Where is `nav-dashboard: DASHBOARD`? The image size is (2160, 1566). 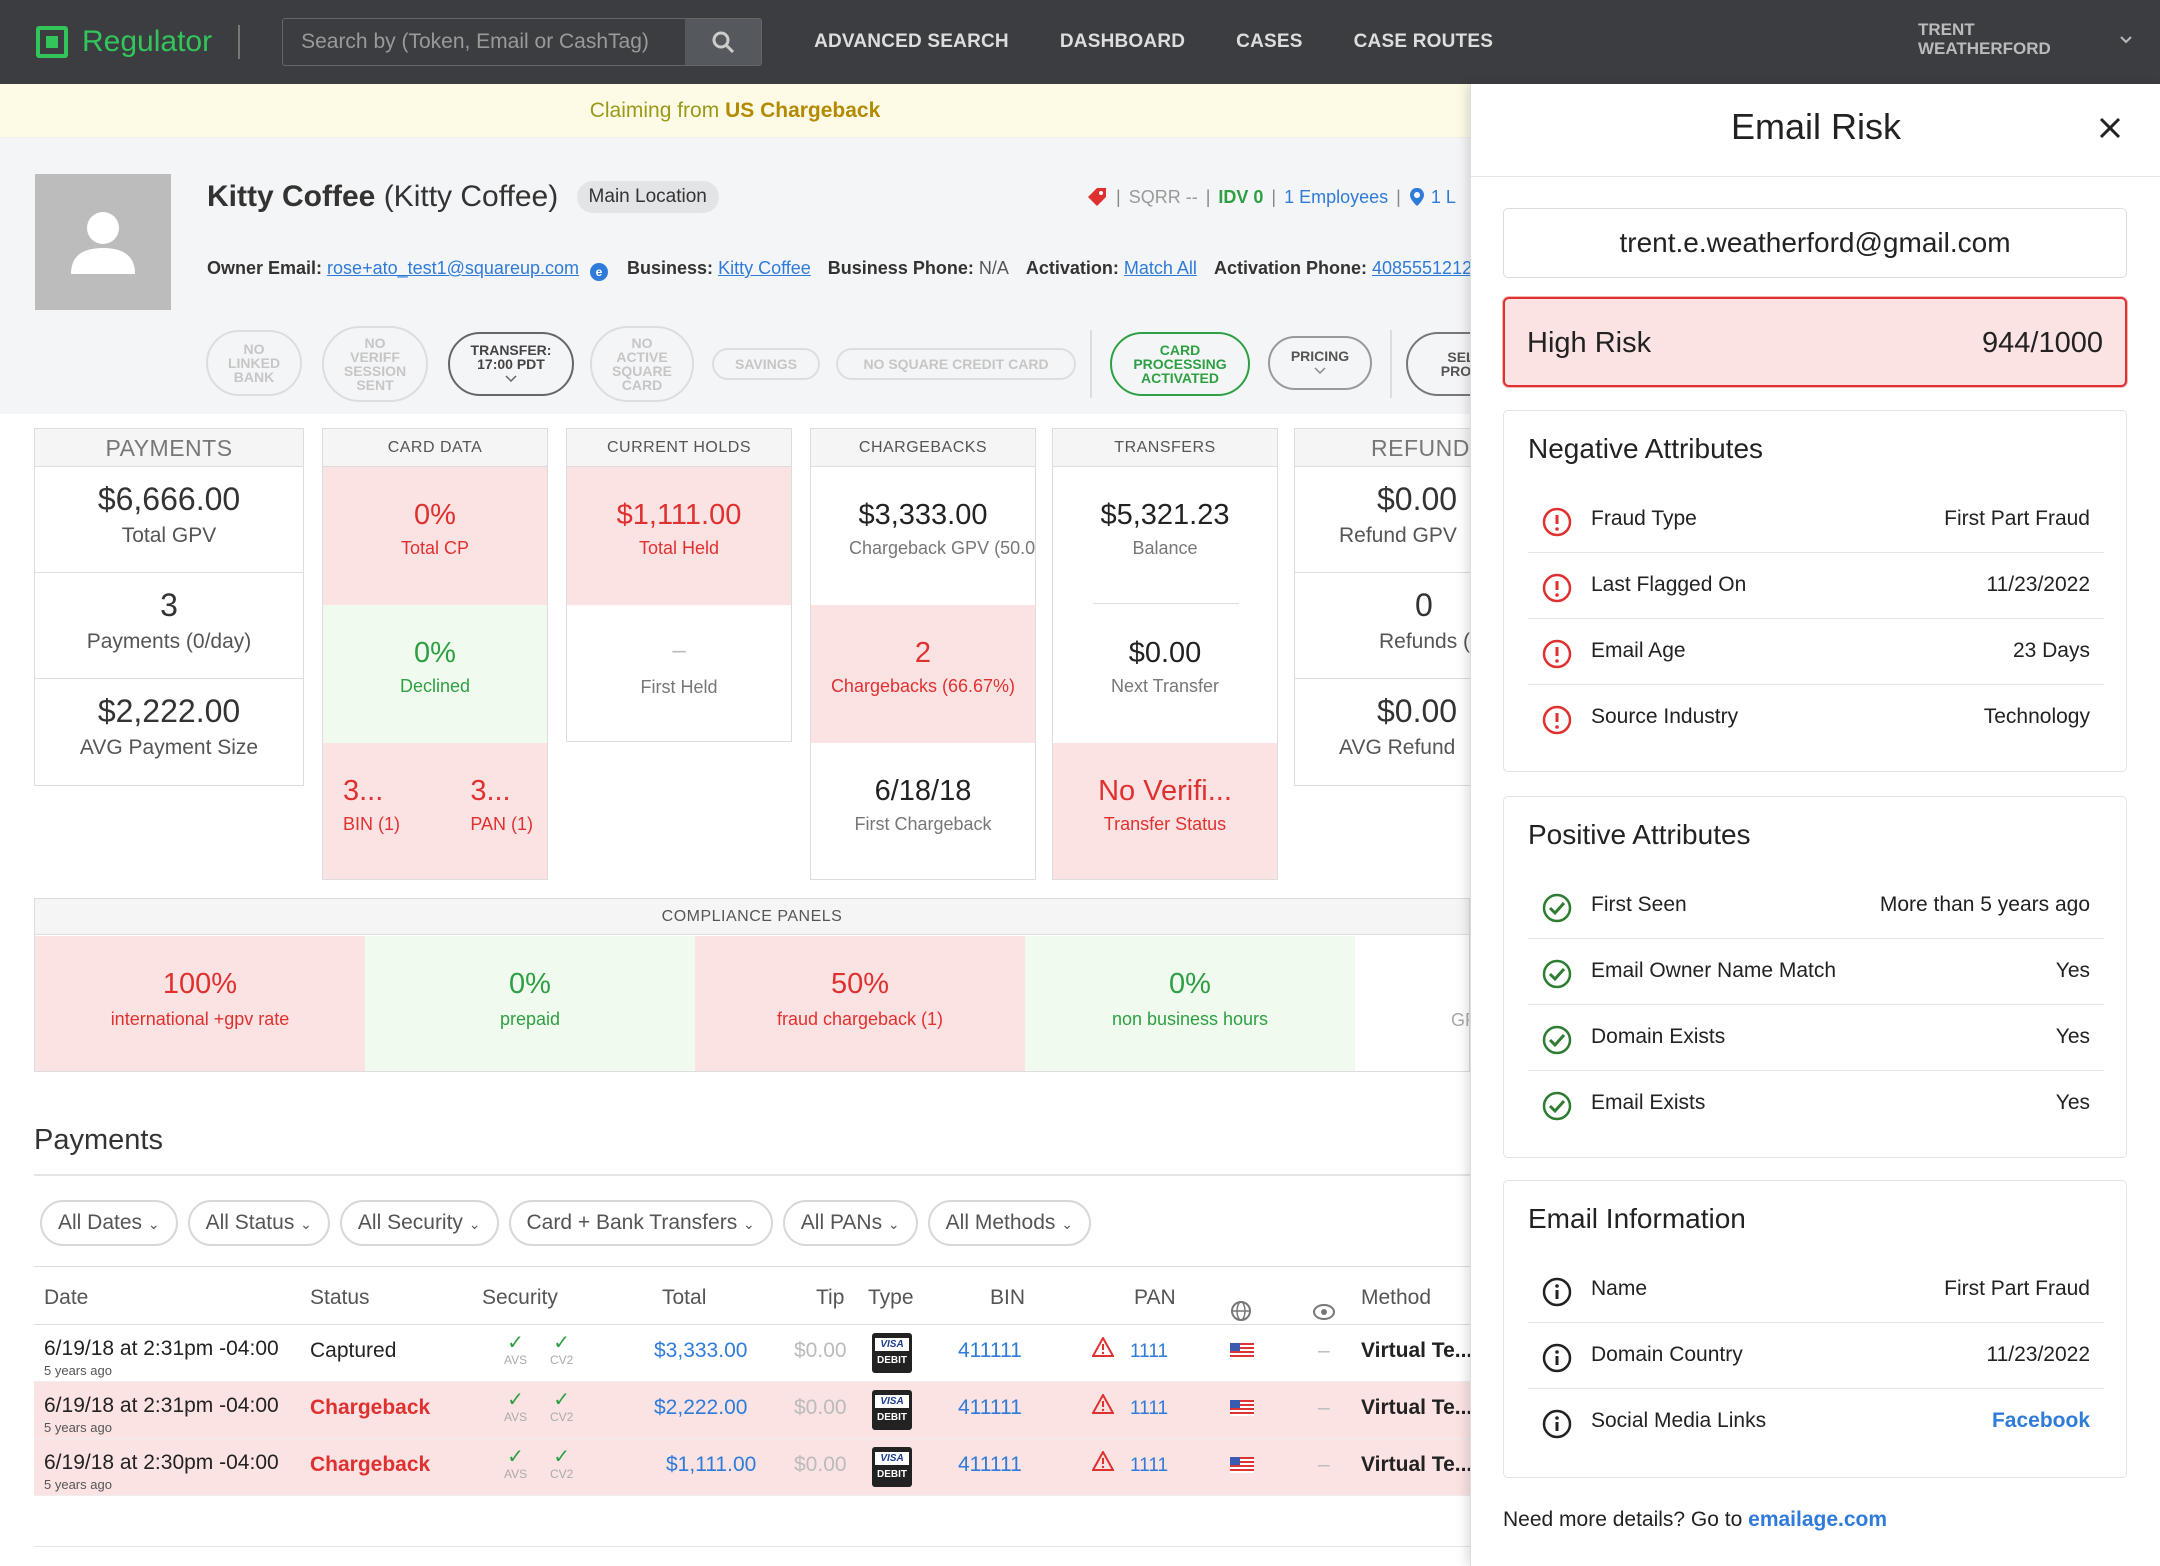
nav-dashboard: DASHBOARD is located at coordinates (1122, 41).